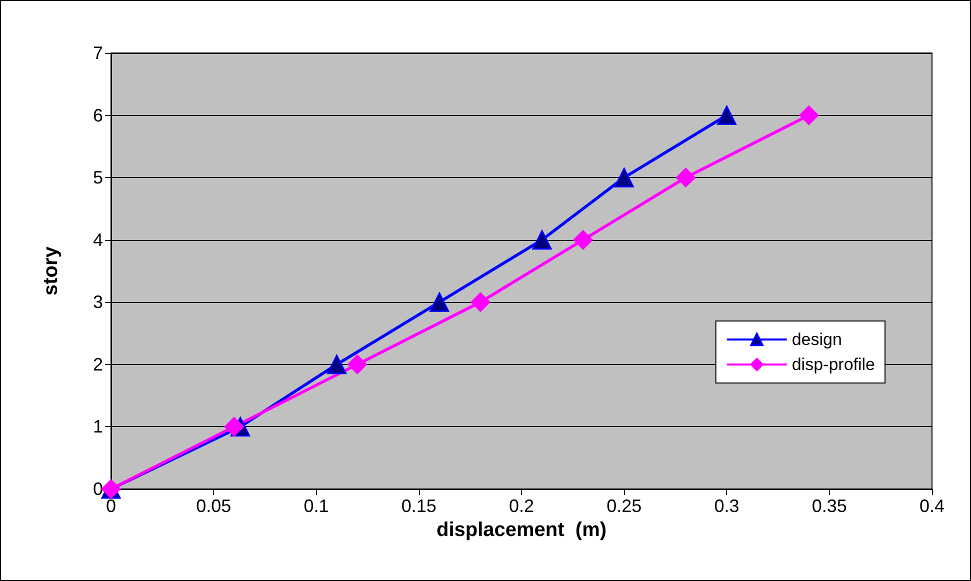  I want to click on y-tick-label: 3, so click(97, 302).